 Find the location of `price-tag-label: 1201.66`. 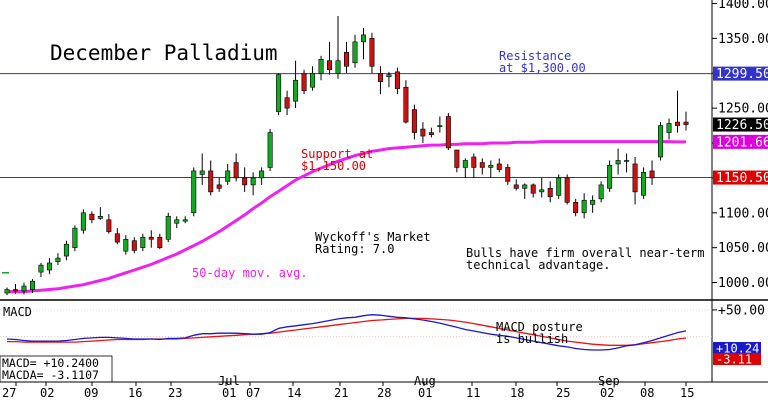

price-tag-label: 1201.66 is located at coordinates (742, 142).